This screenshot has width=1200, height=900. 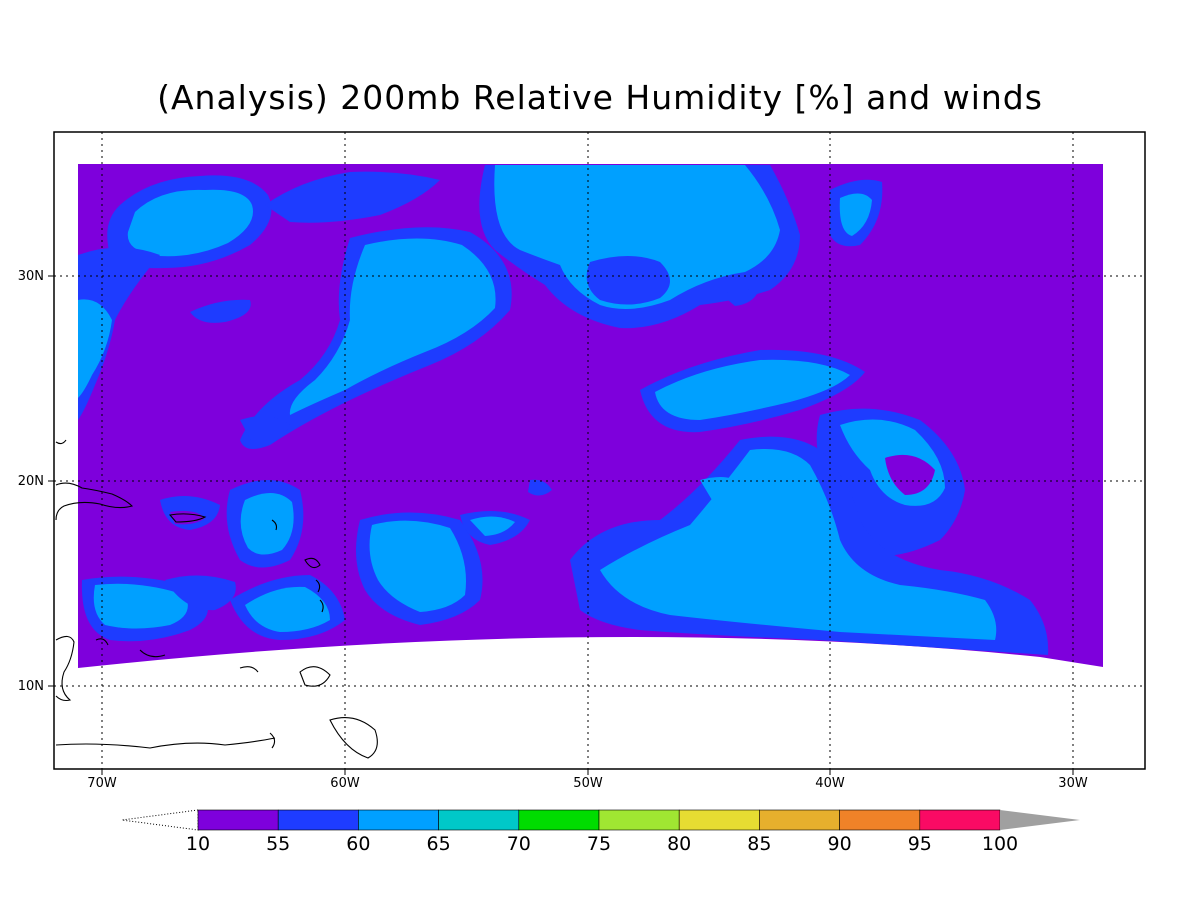 I want to click on coastlines, so click(x=216, y=599).